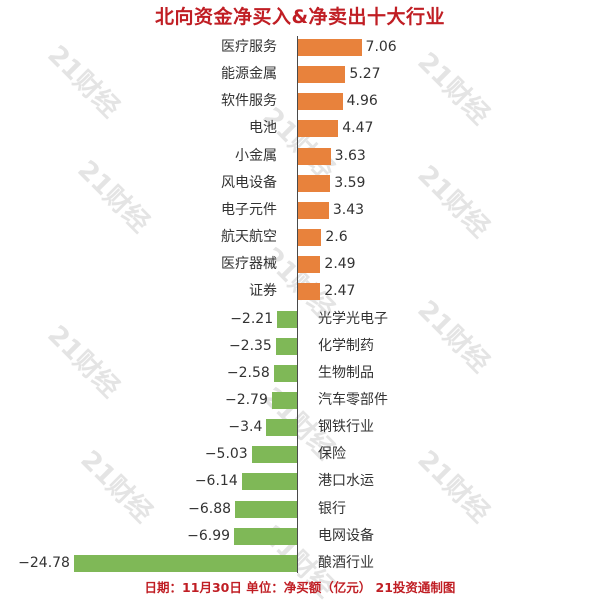 The height and width of the screenshot is (600, 600). Describe the element at coordinates (300, 563) in the screenshot. I see `chart-row: 酿酒行业 −24.78` at that location.